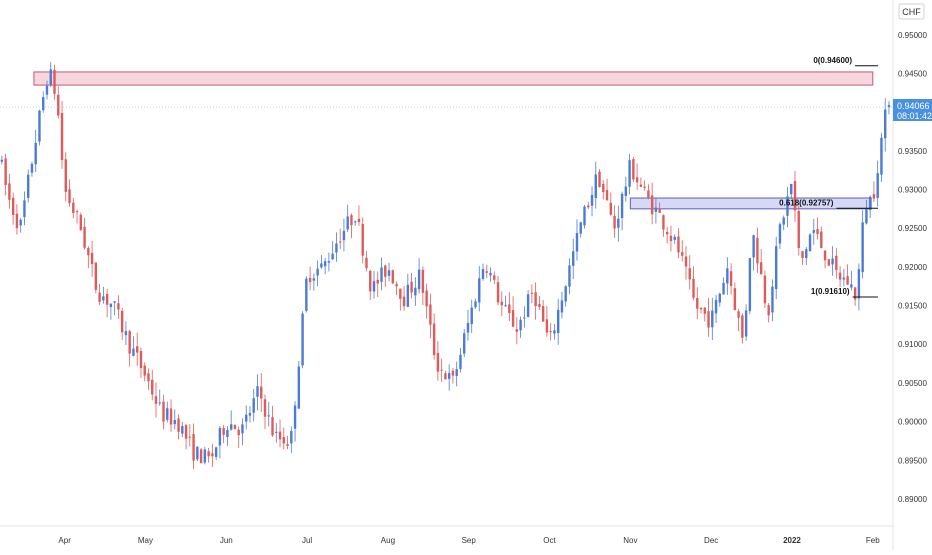 Image resolution: width=932 pixels, height=555 pixels. What do you see at coordinates (806, 202) in the screenshot?
I see `fib-label: 0.618(0.92757)` at bounding box center [806, 202].